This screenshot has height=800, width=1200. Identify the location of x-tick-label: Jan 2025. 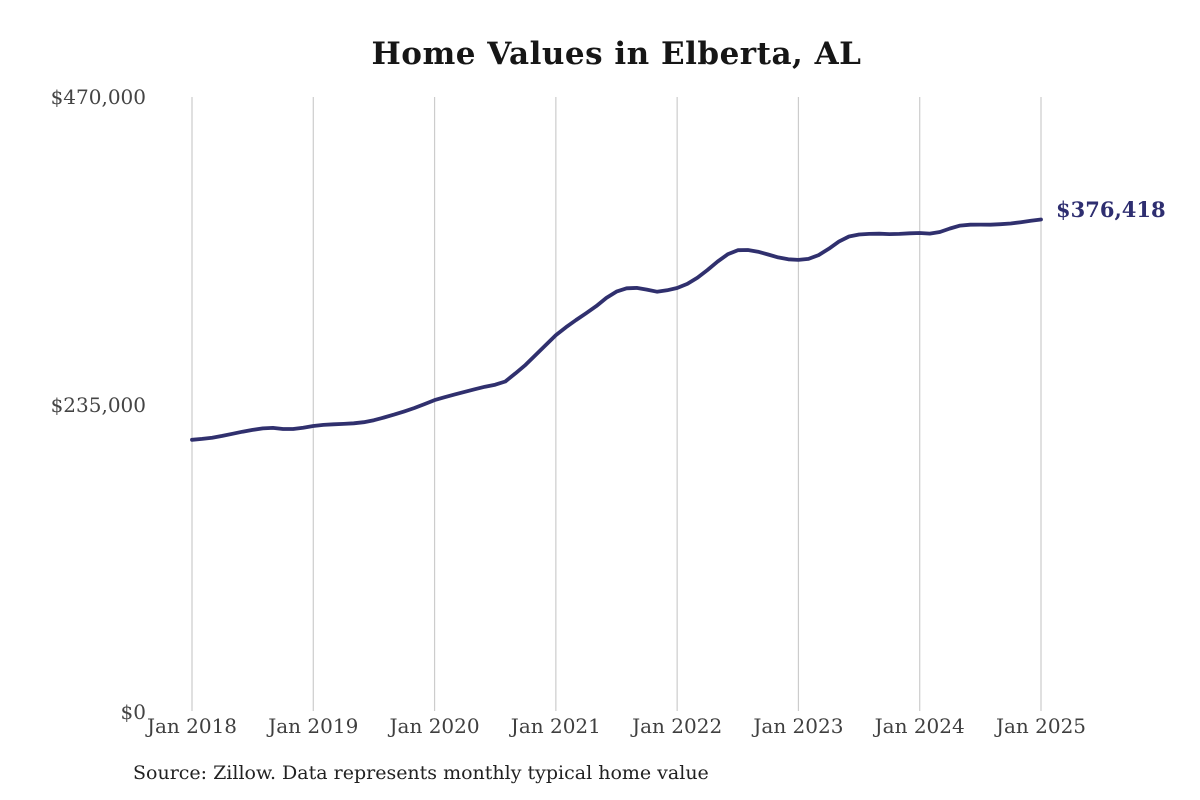
(1041, 726).